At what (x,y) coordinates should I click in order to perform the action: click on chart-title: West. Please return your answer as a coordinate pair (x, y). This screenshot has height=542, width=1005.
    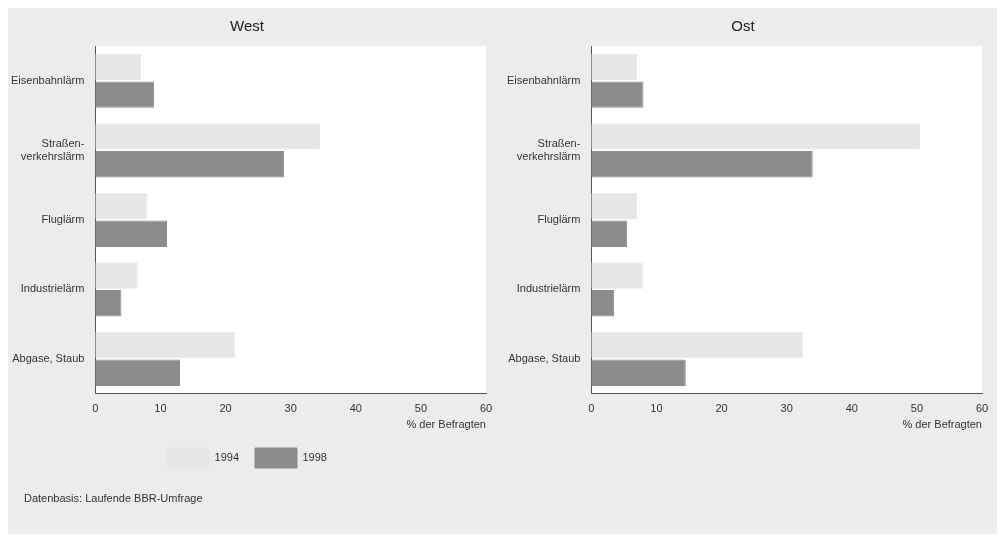
    Looking at the image, I should click on (247, 26).